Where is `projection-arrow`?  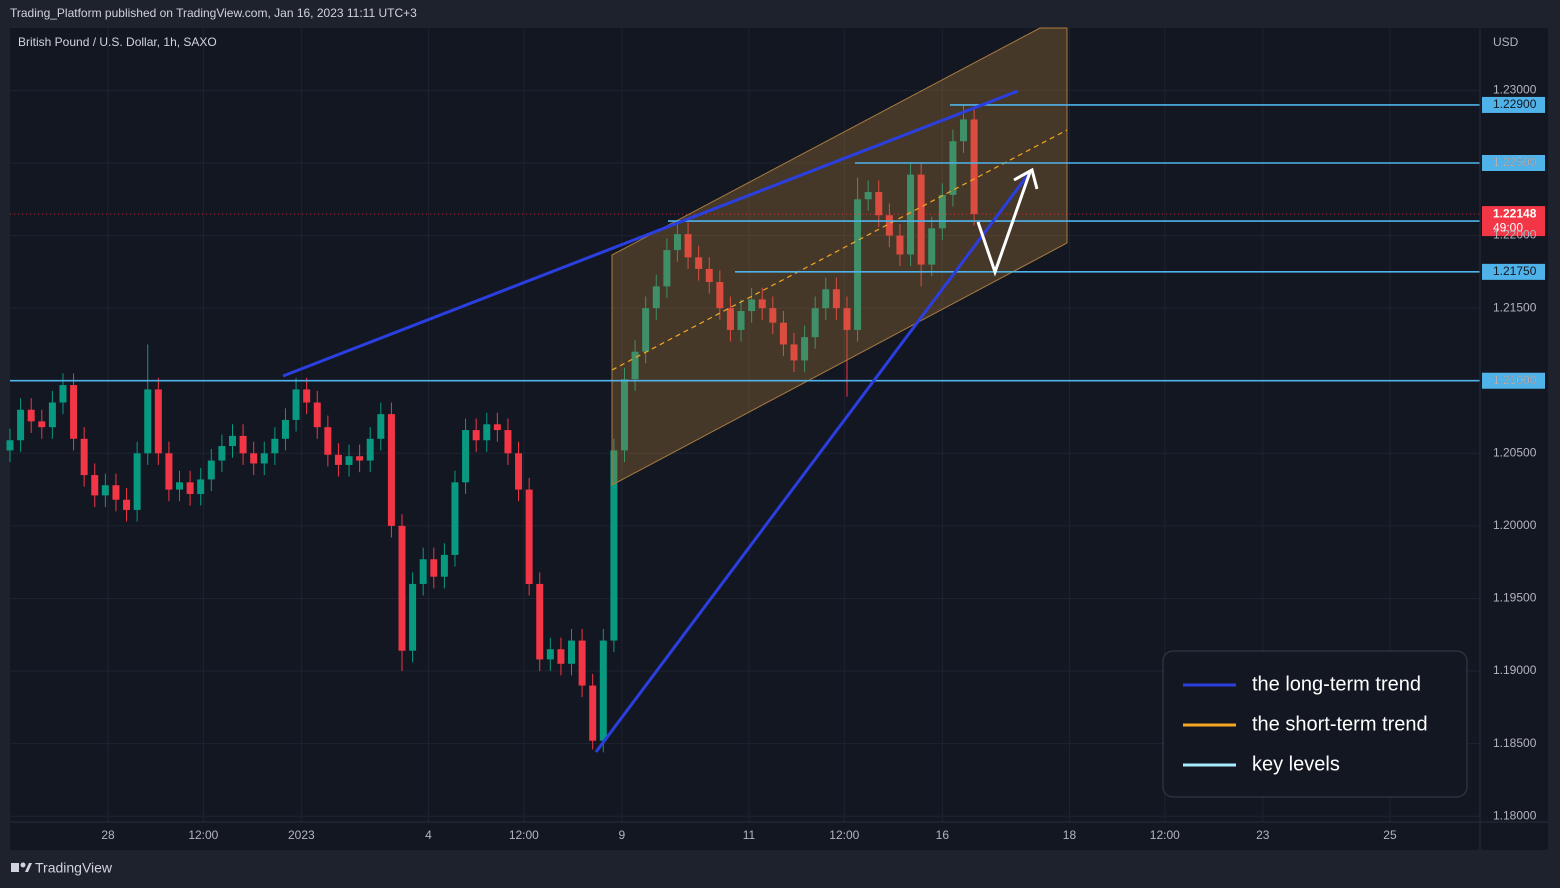 projection-arrow is located at coordinates (1004, 224).